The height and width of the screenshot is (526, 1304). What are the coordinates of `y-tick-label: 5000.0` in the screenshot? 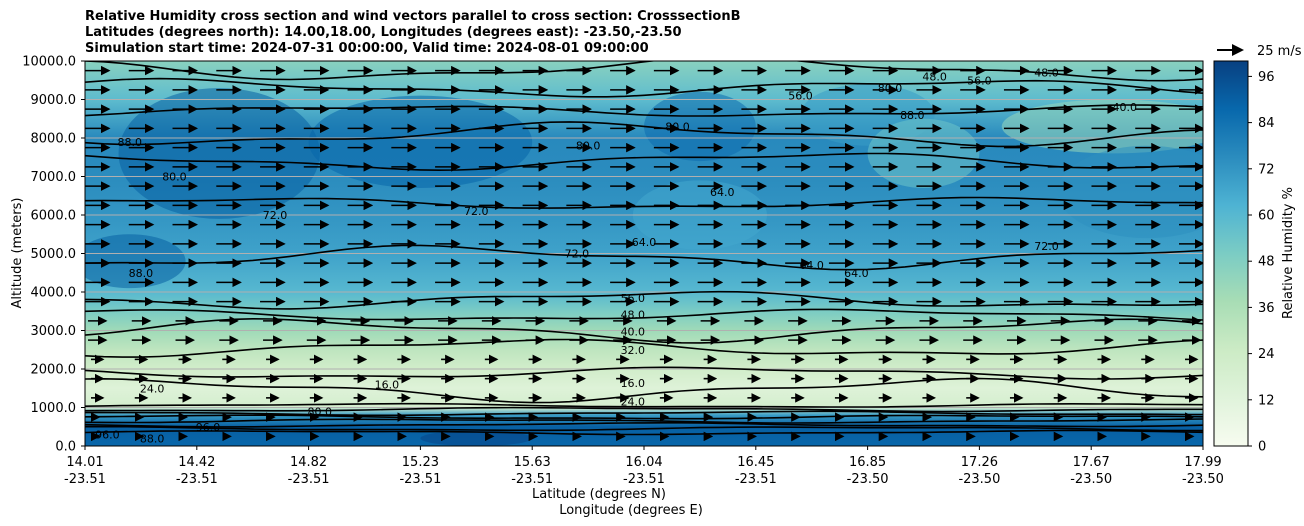 It's located at (54, 254).